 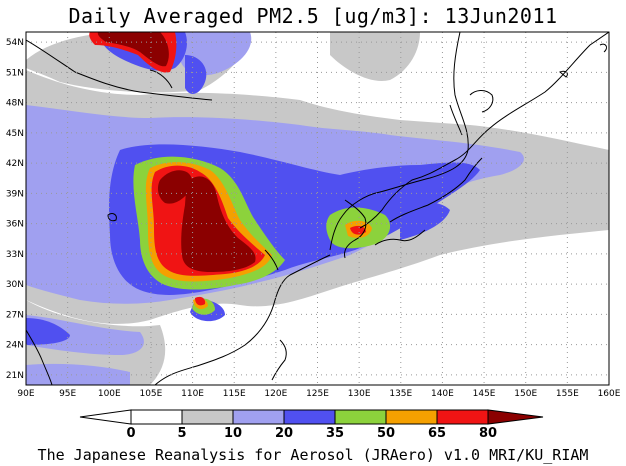 I want to click on lat-tick-label: 48N, so click(x=15, y=104).